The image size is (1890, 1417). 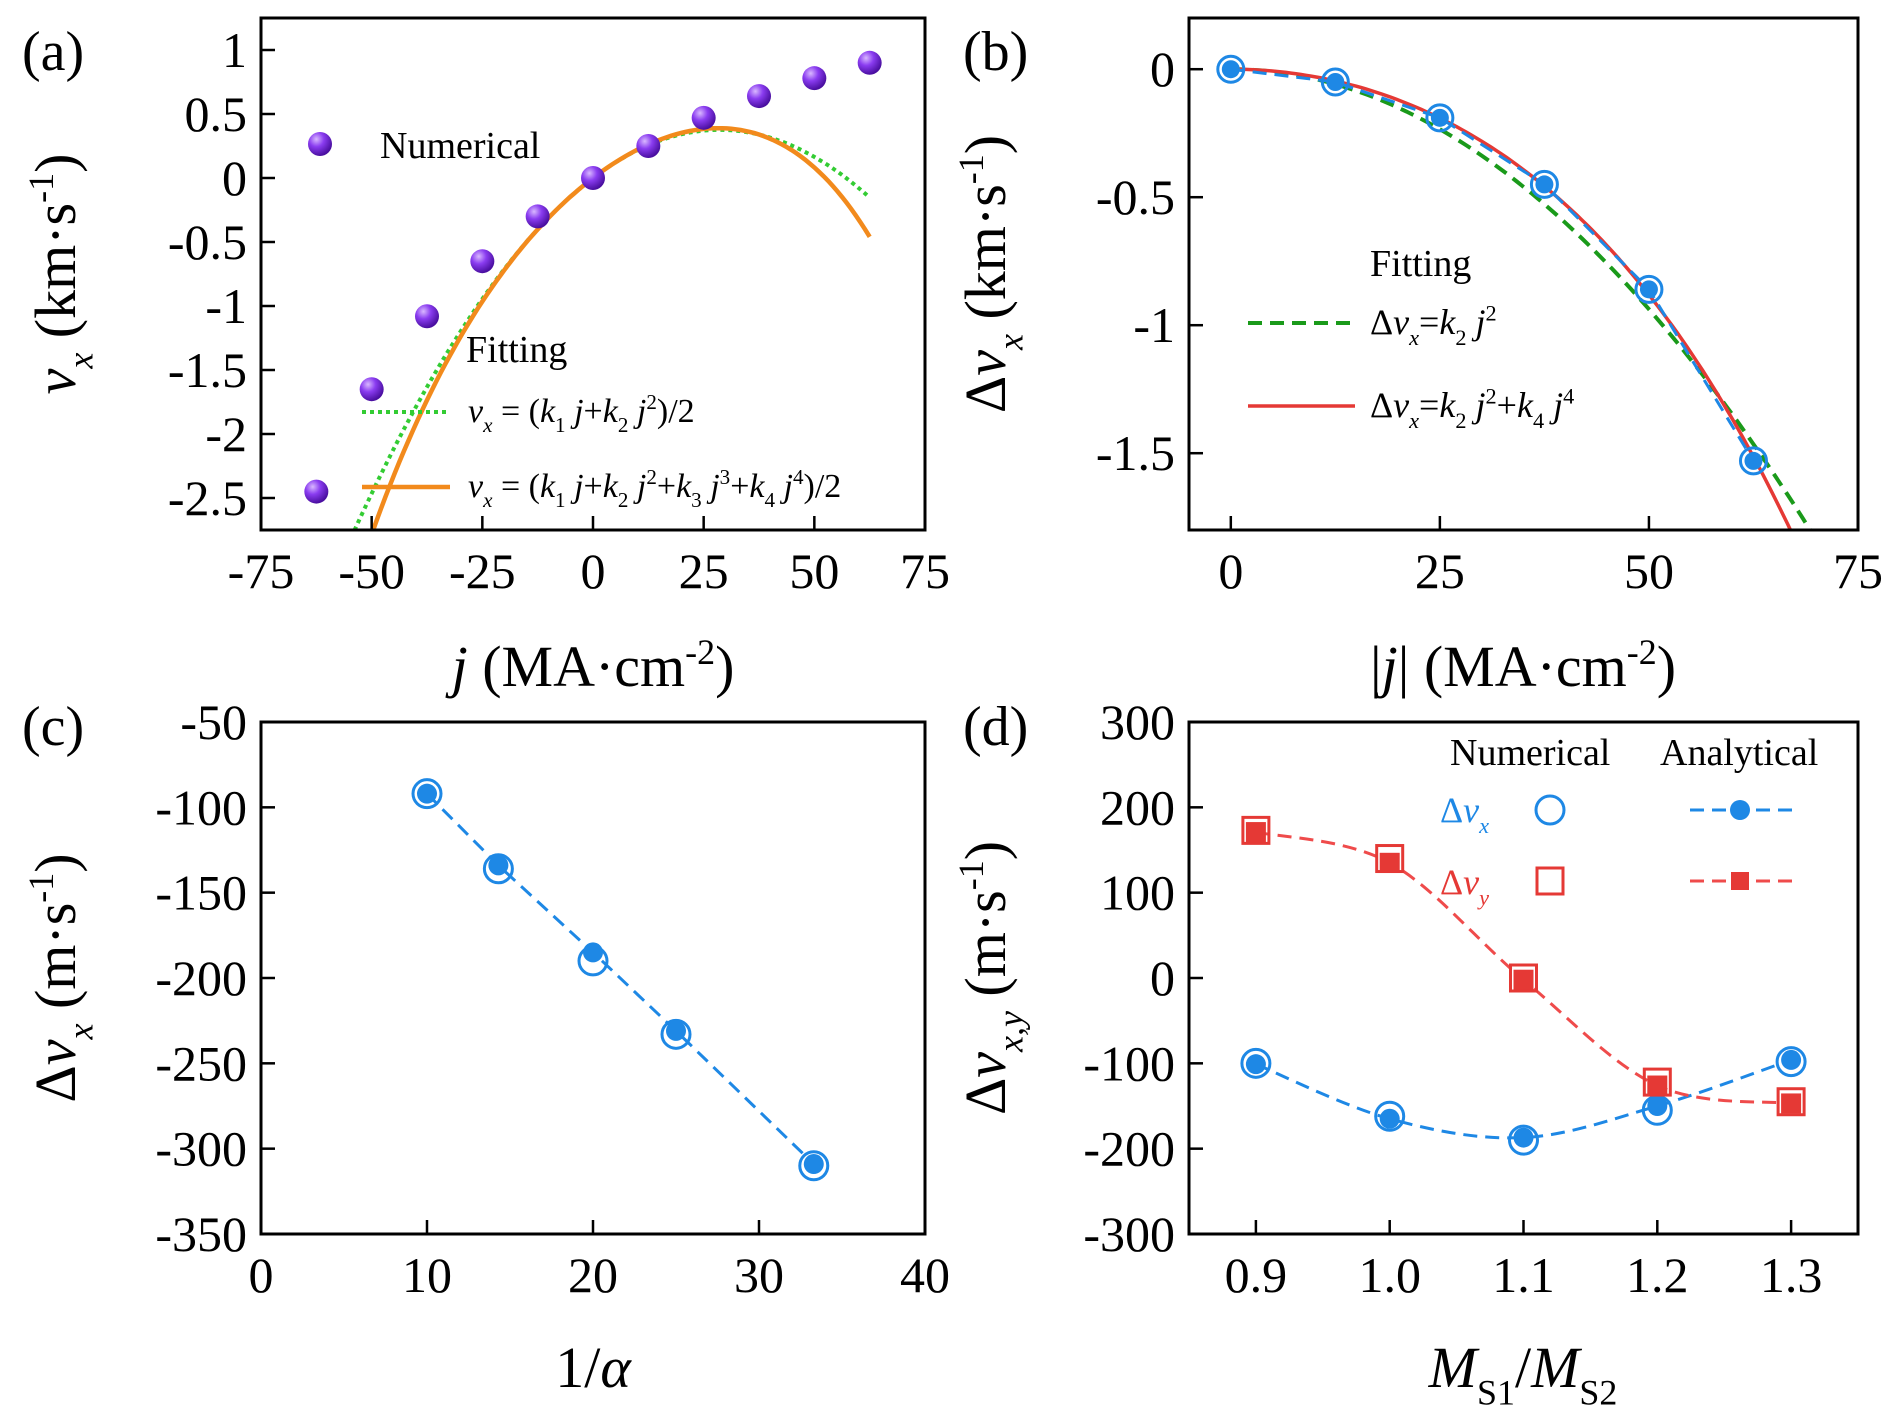 I want to click on y-axis-label: vx (km·s-1), so click(x=60, y=274).